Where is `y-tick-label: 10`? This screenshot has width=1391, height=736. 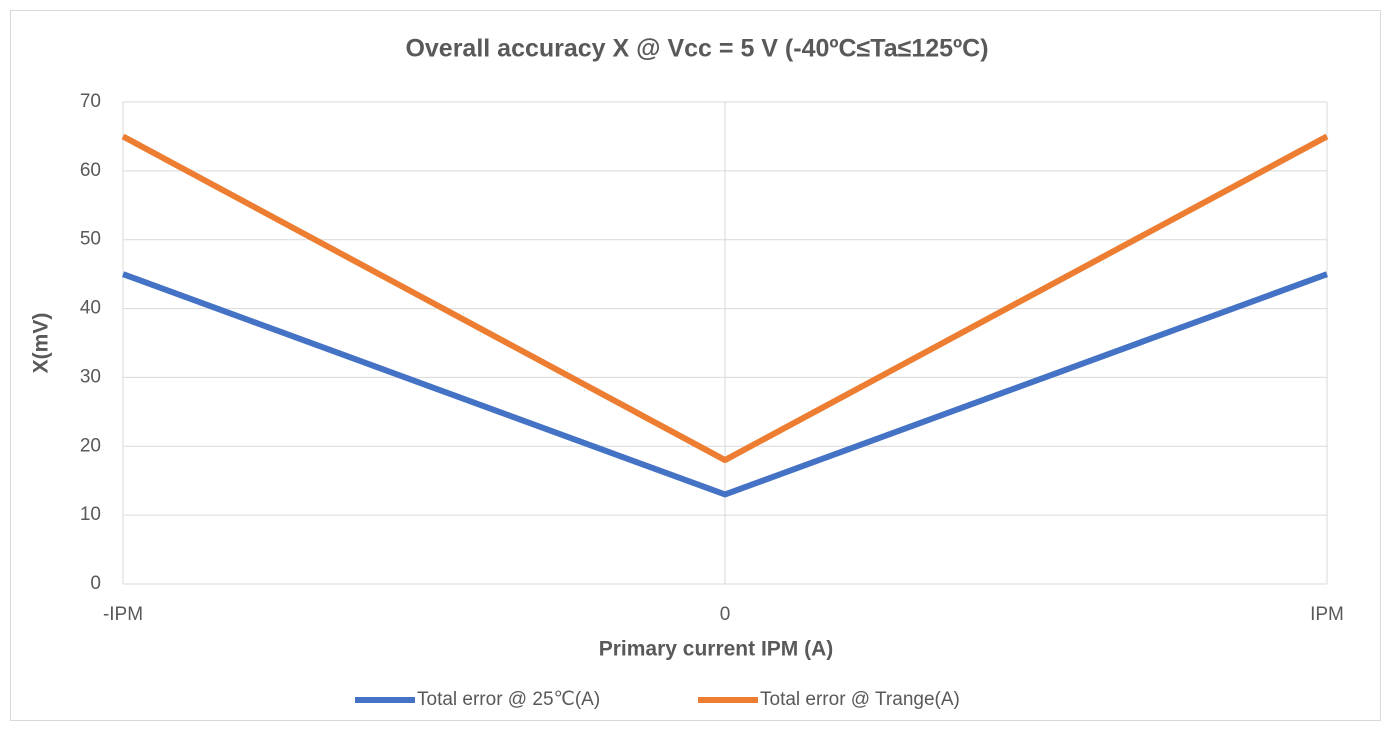
y-tick-label: 10 is located at coordinates (90, 514).